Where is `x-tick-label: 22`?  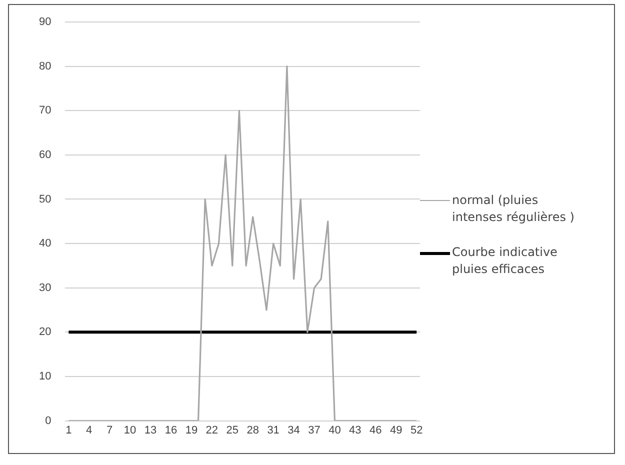 x-tick-label: 22 is located at coordinates (212, 430).